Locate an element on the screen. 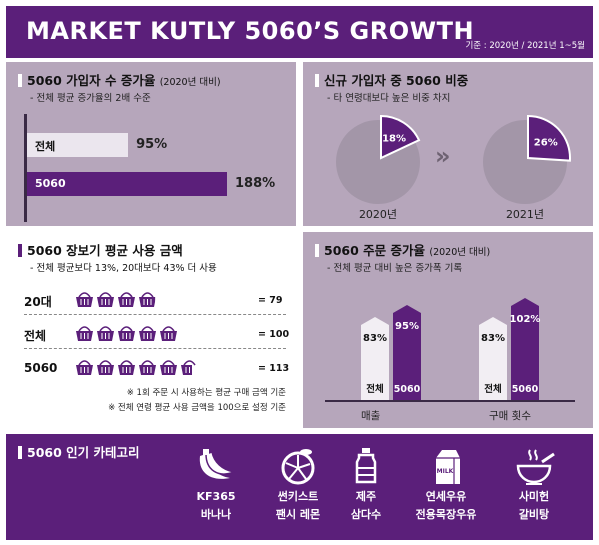  milk-label: MILK is located at coordinates (445, 471).